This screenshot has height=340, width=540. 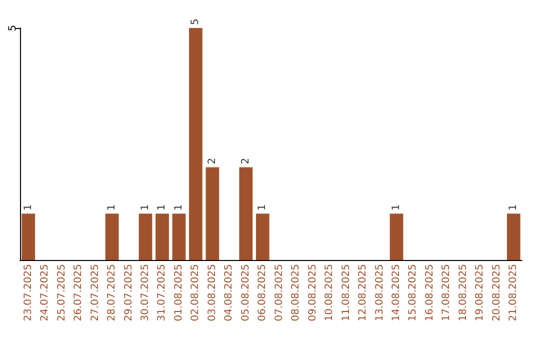 What do you see at coordinates (312, 293) in the screenshot?
I see `x-tick-label: 09.08.2025` at bounding box center [312, 293].